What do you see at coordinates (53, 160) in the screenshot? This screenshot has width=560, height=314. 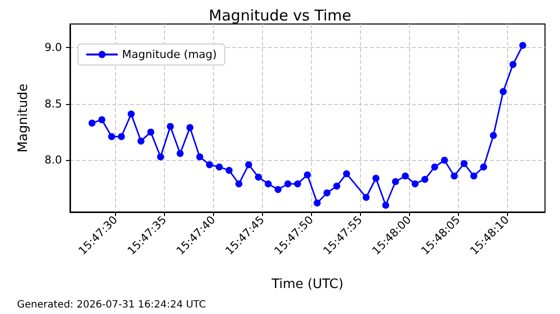 I see `y-tick-label: 8.0` at bounding box center [53, 160].